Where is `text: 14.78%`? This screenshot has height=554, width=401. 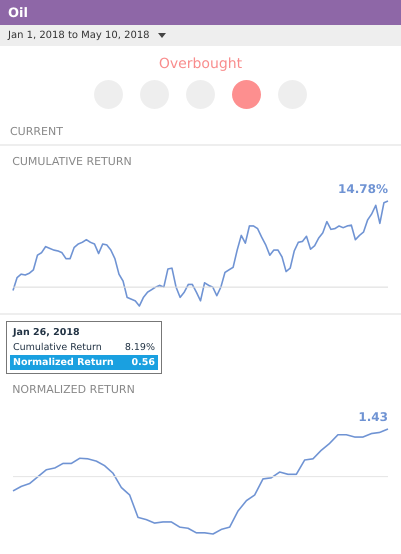 text: 14.78% is located at coordinates (363, 189).